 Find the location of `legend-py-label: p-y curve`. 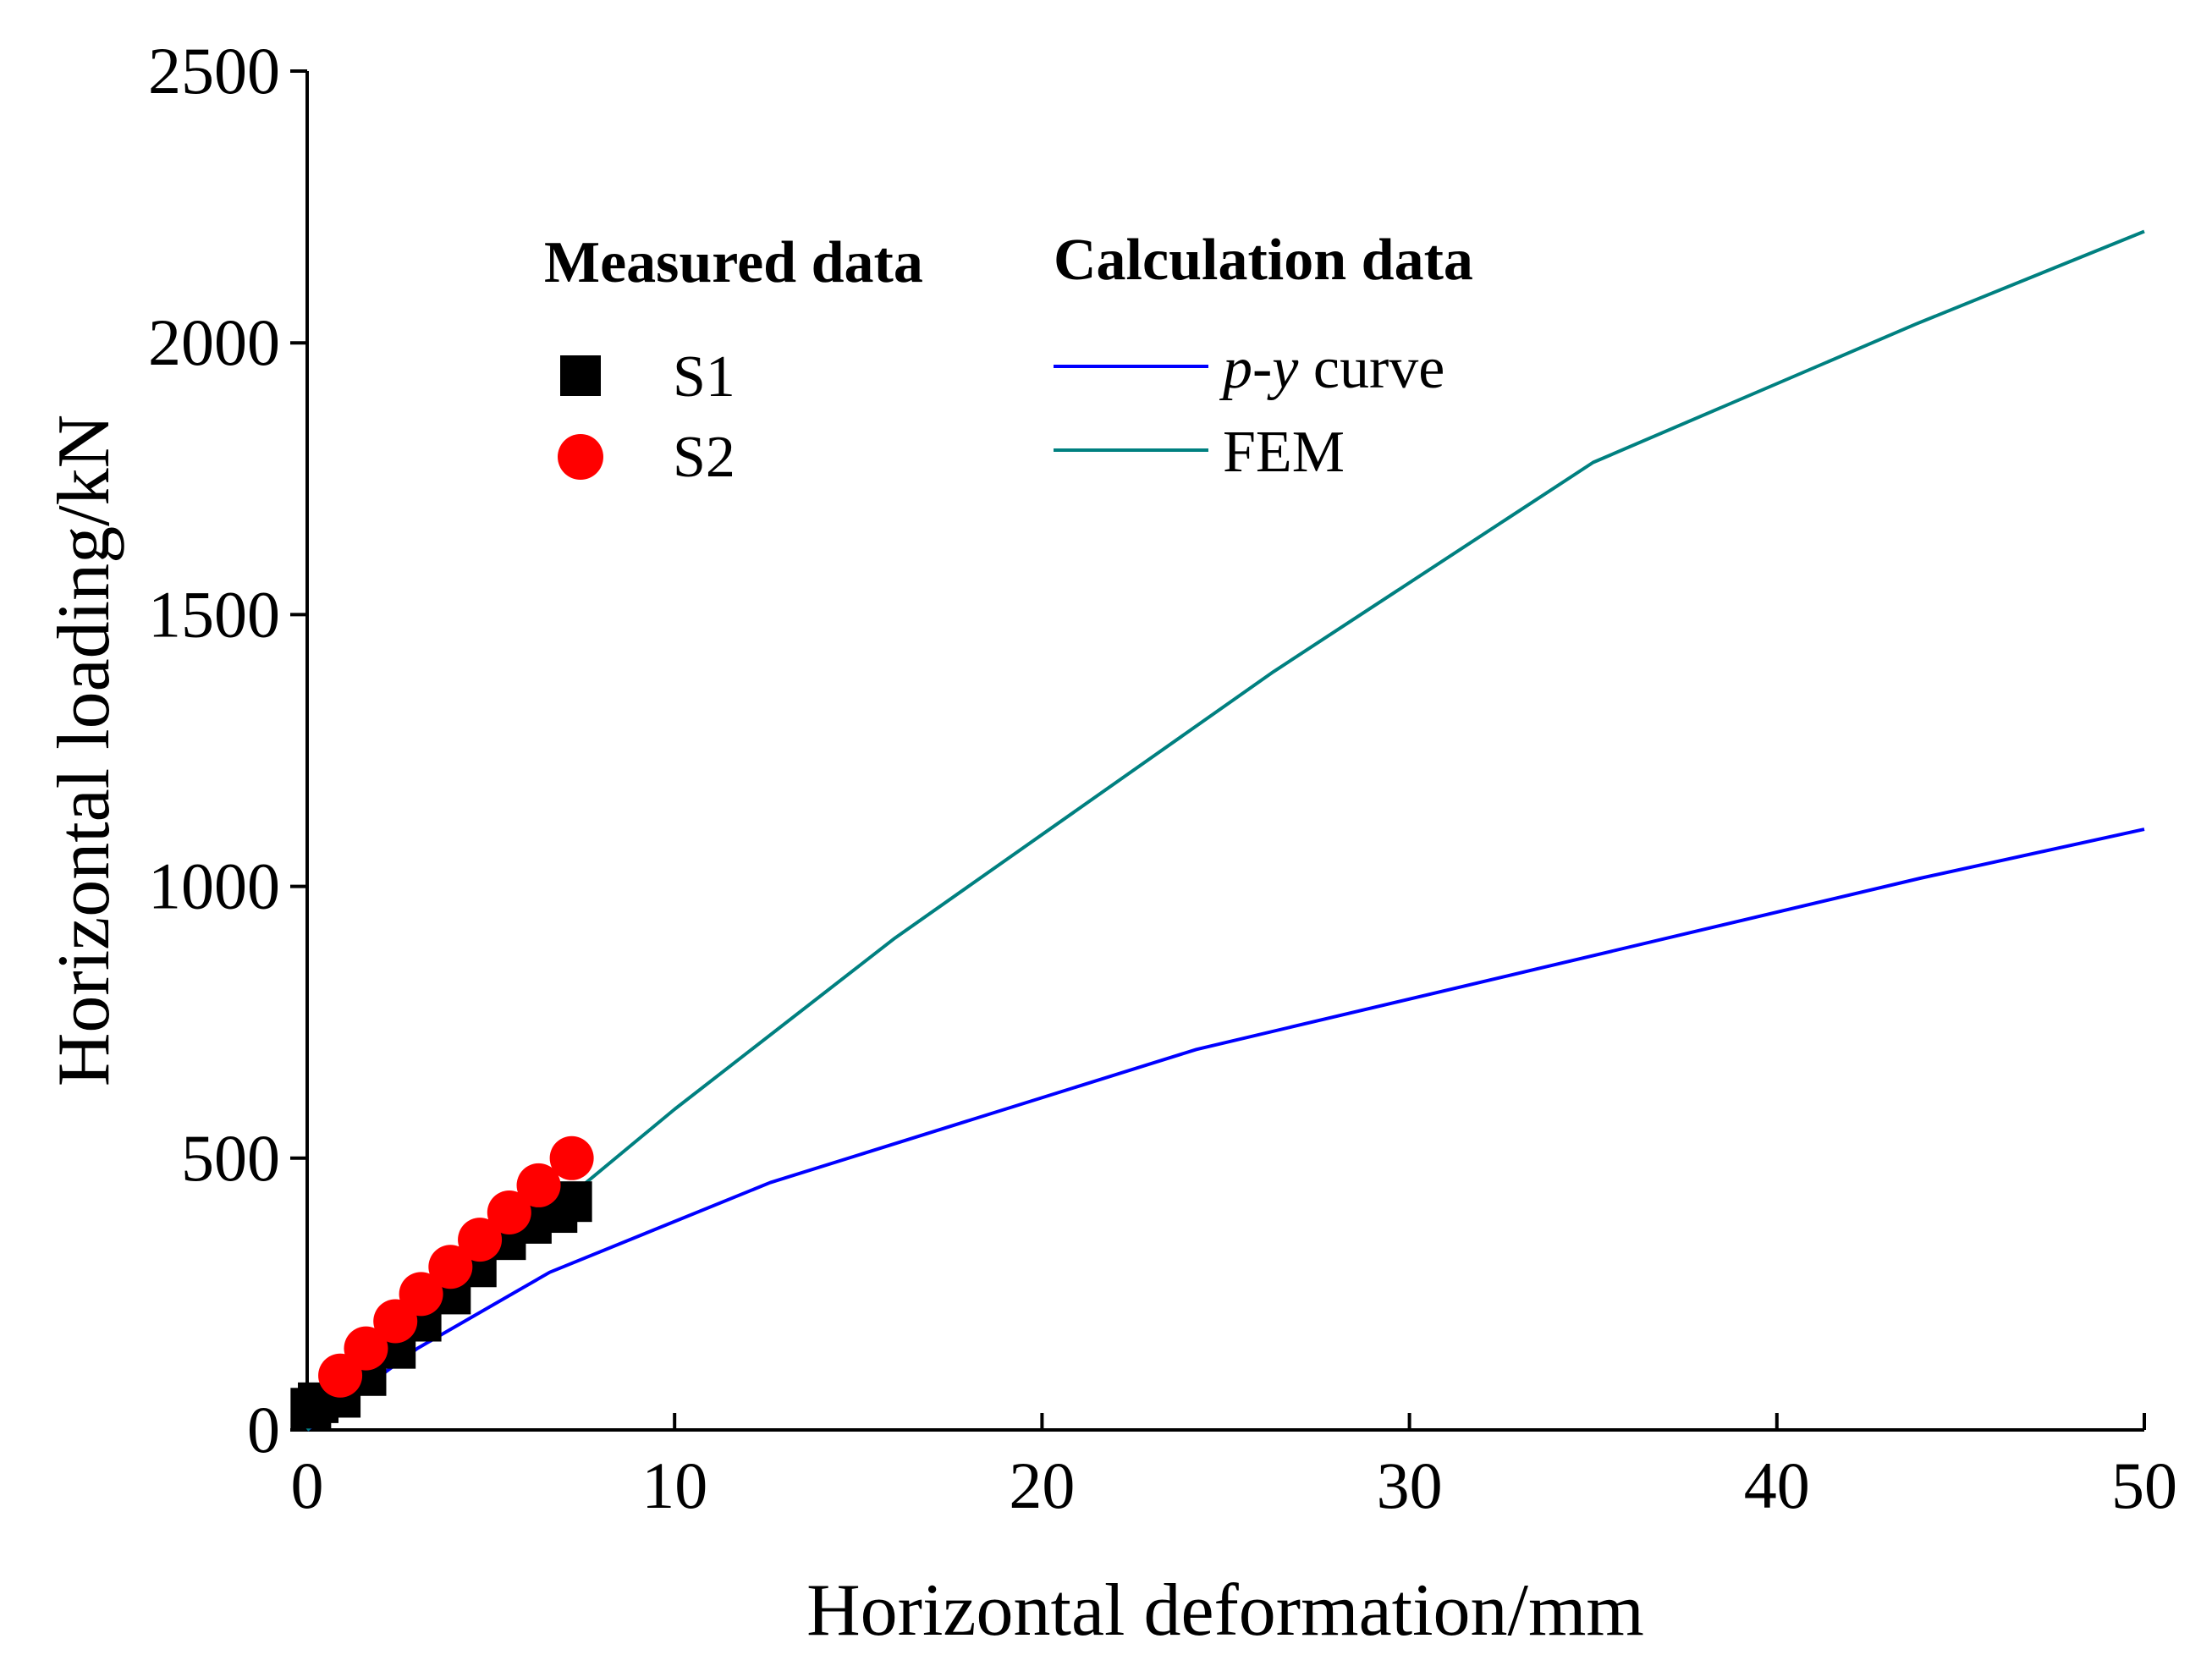

legend-py-label: p-y curve is located at coordinates (1331, 368).